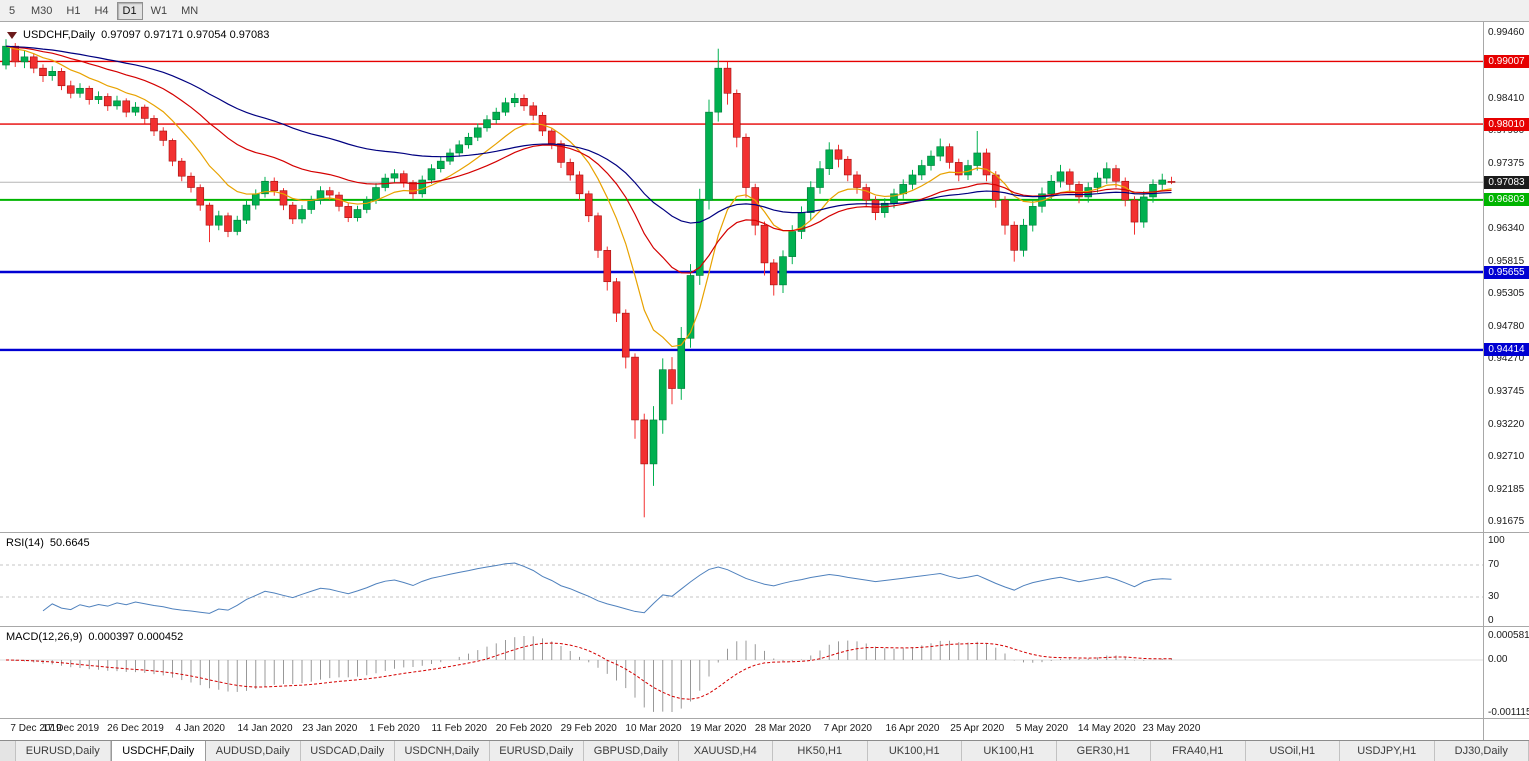 This screenshot has width=1529, height=761. I want to click on chart-tab-usdchf-daily: USDCHF,Daily, so click(158, 751).